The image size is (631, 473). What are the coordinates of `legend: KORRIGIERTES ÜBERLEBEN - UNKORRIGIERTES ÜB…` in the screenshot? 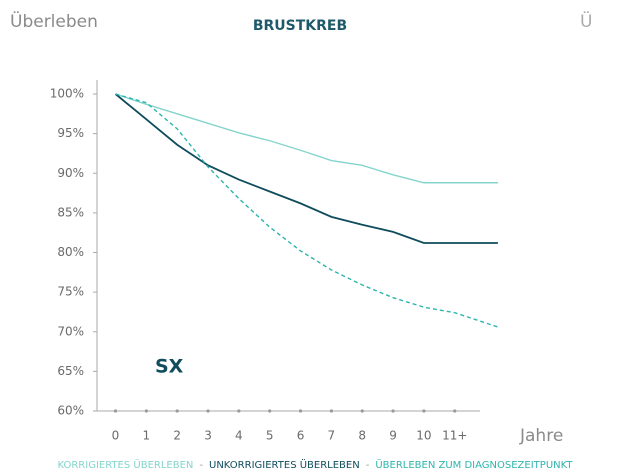 It's located at (315, 464).